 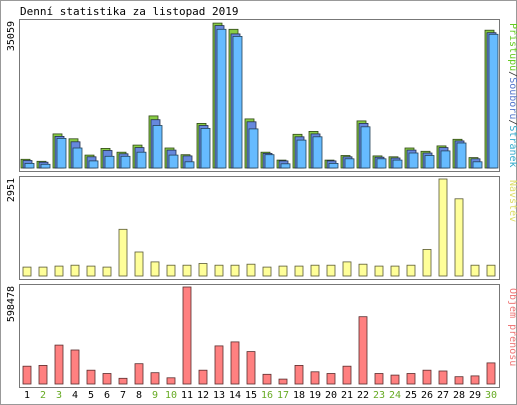 What do you see at coordinates (512, 47) in the screenshot?
I see `series-label-part: Přístupů` at bounding box center [512, 47].